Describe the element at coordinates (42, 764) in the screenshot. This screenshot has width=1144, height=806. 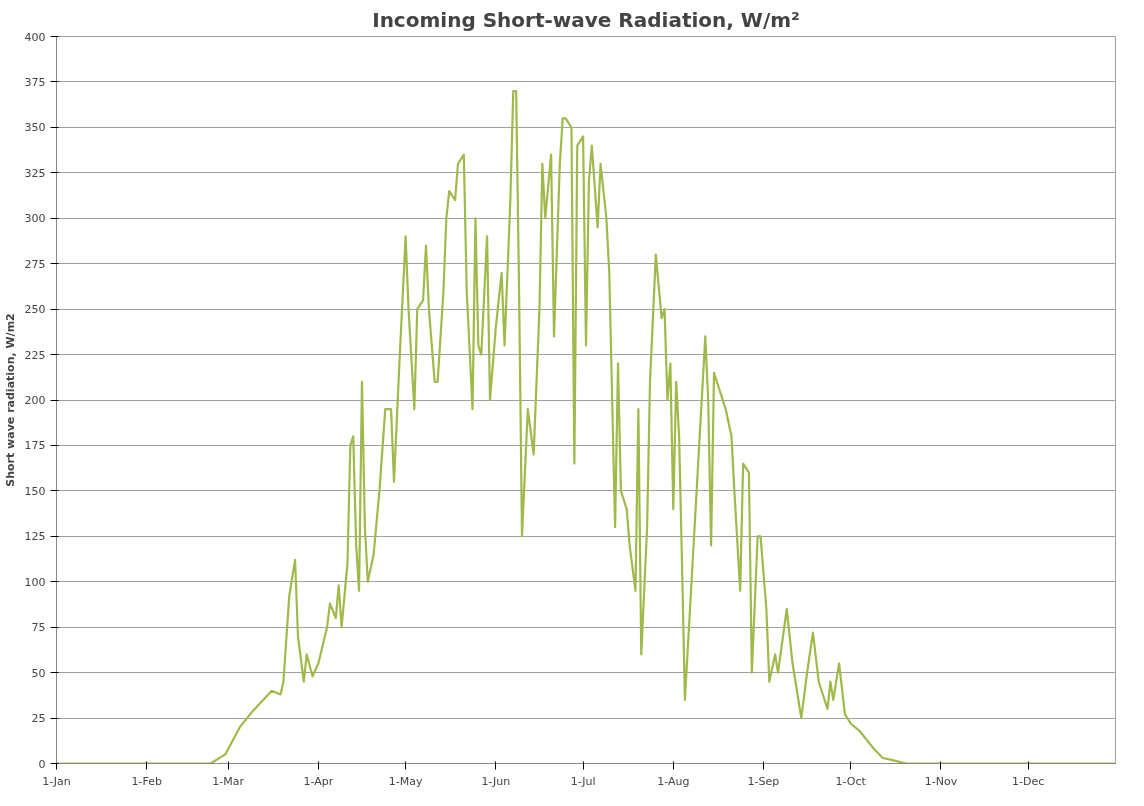
I see `y-tick-label: 0` at that location.